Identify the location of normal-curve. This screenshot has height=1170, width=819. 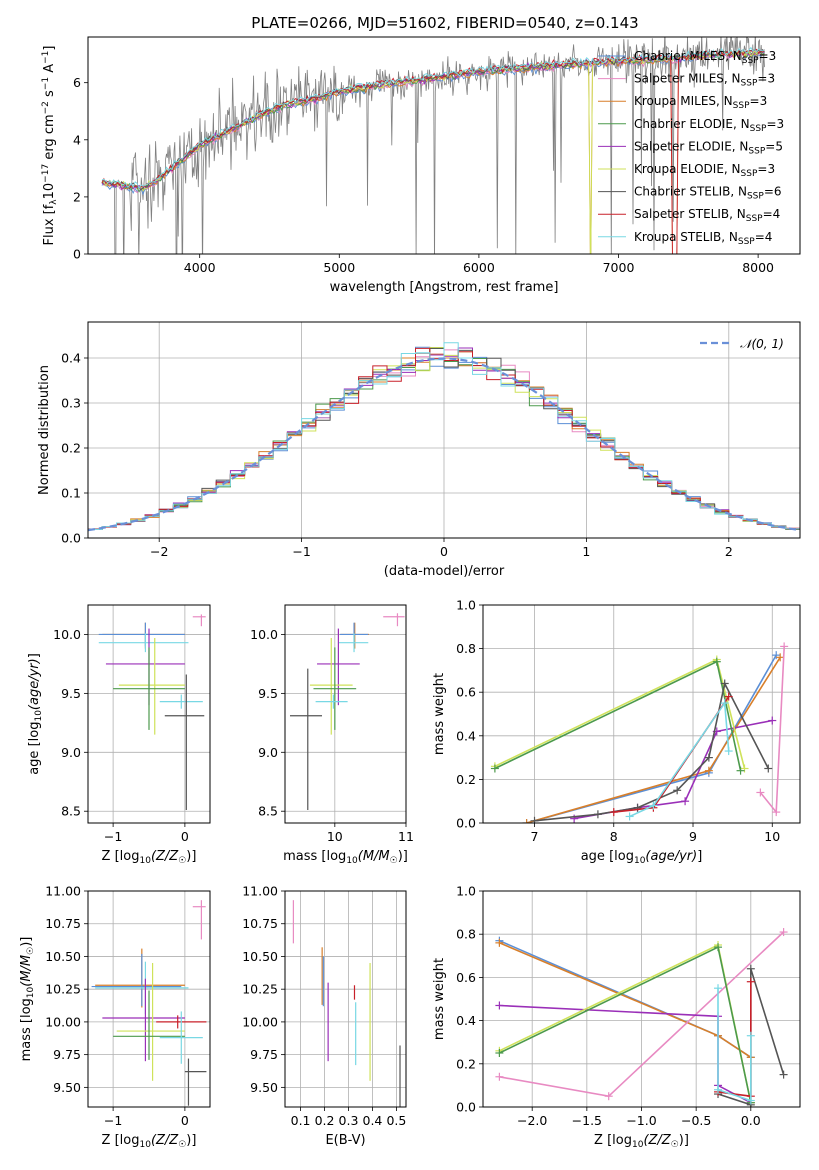
(444, 444).